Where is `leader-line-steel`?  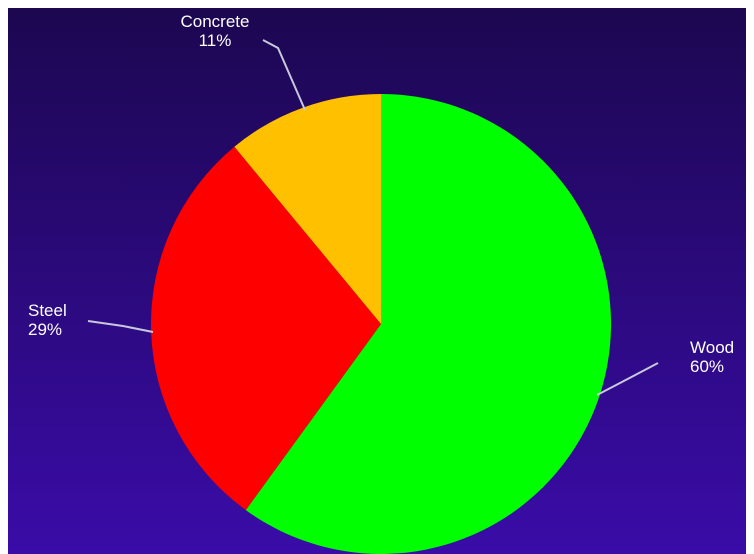
leader-line-steel is located at coordinates (120, 326).